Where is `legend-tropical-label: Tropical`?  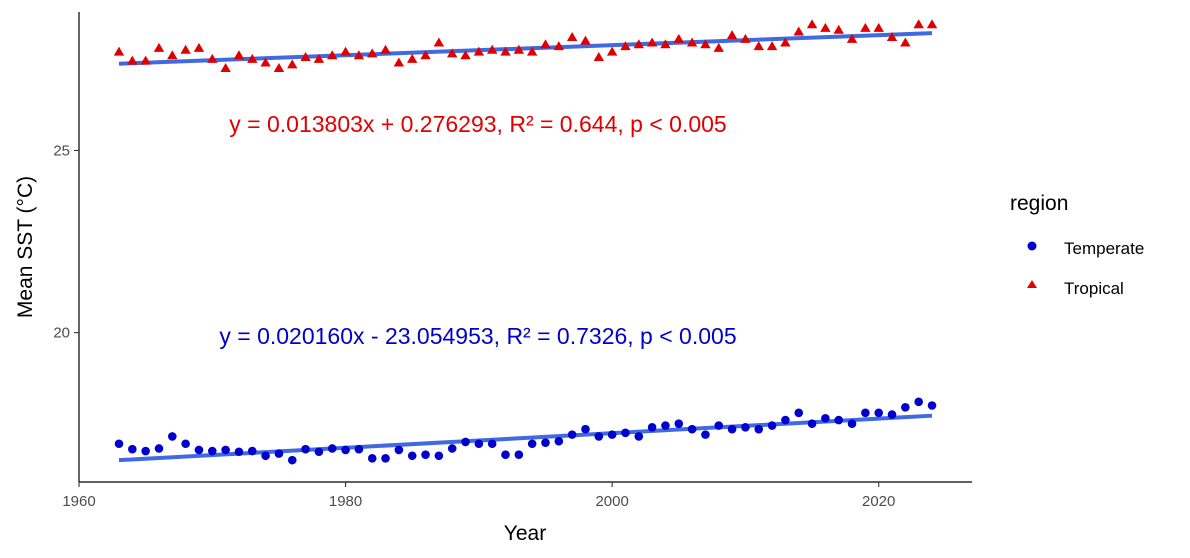
legend-tropical-label: Tropical is located at coordinates (1094, 288).